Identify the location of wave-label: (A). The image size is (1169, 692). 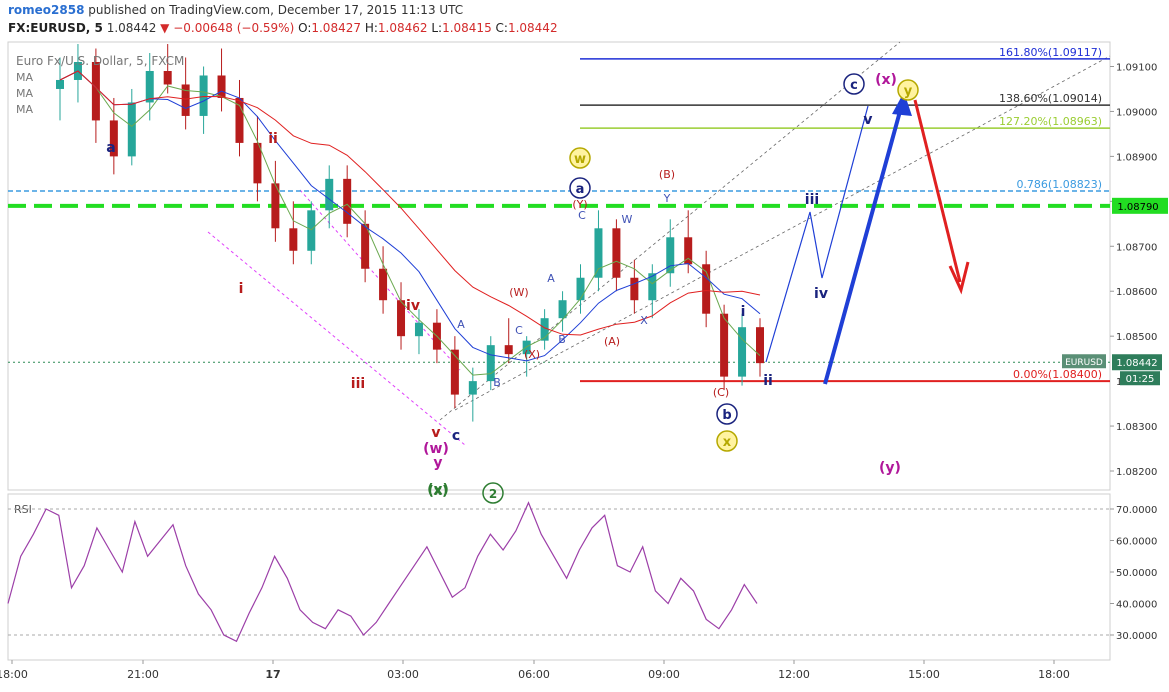
(612, 341).